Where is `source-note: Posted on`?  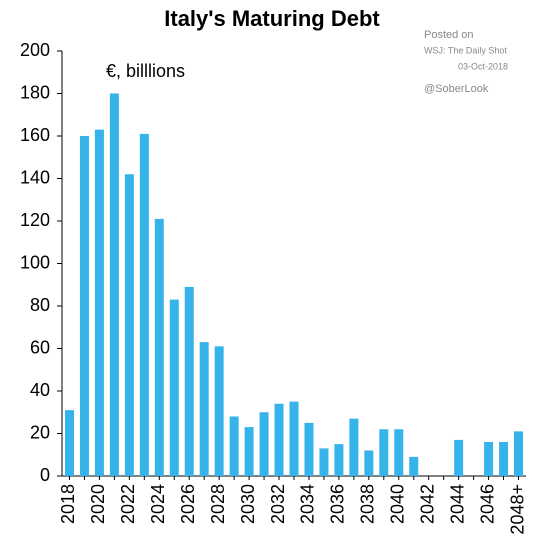
source-note: Posted on is located at coordinates (449, 35).